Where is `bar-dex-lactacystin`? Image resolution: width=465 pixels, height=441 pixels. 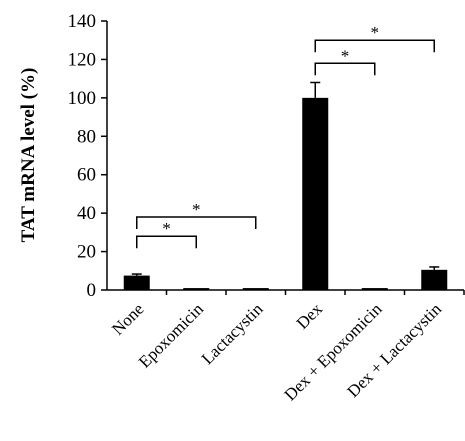 bar-dex-lactacystin is located at coordinates (434, 279).